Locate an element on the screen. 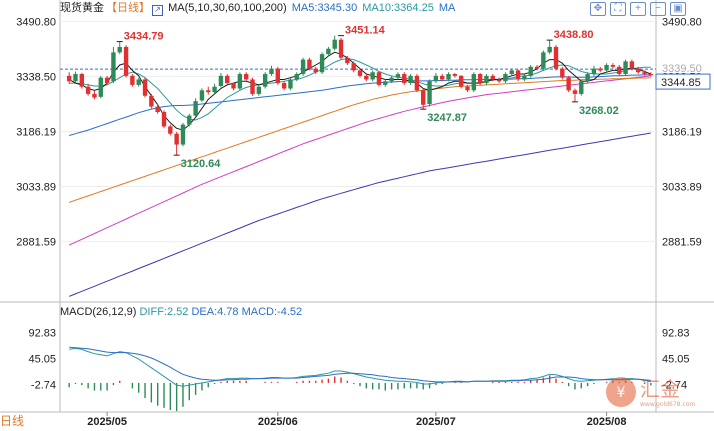 This screenshot has width=714, height=431. dea-line is located at coordinates (360, 364).